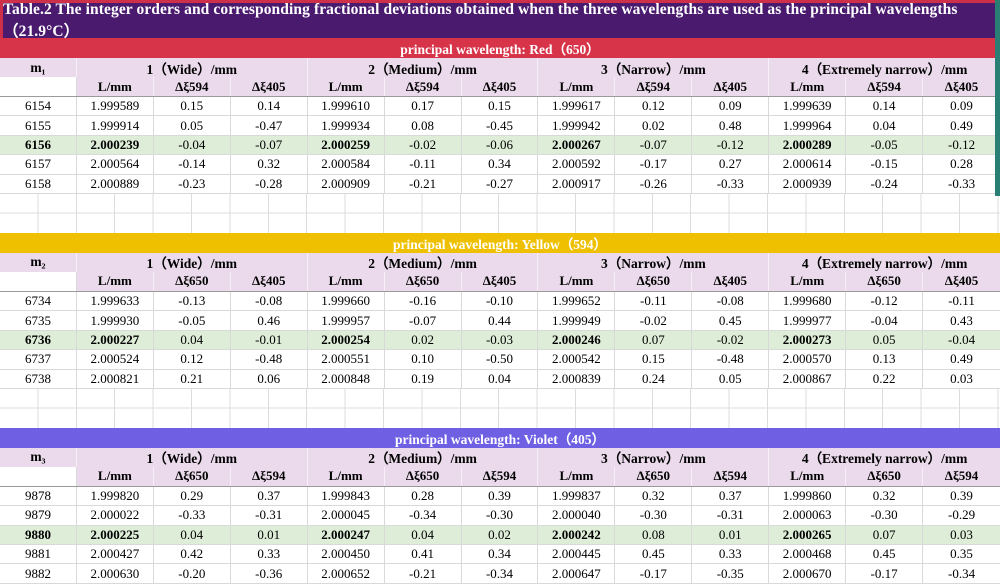  What do you see at coordinates (577, 107) in the screenshot?
I see `data-cell: 1.999617` at bounding box center [577, 107].